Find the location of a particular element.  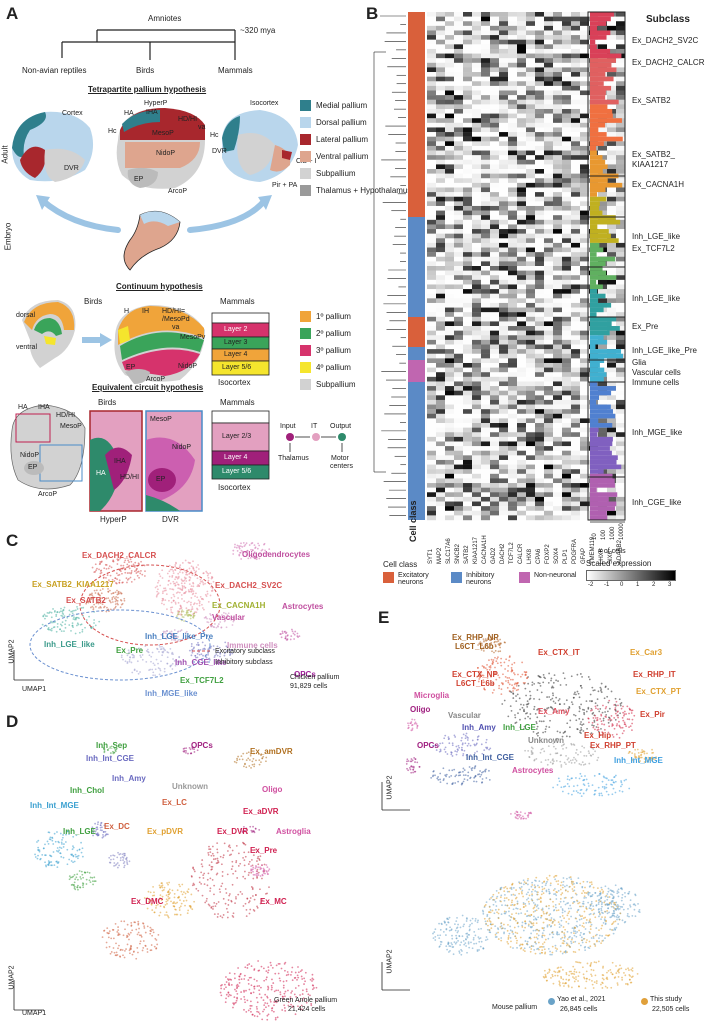

umap-c-xaxis: UMAP1 is located at coordinates (34, 689).